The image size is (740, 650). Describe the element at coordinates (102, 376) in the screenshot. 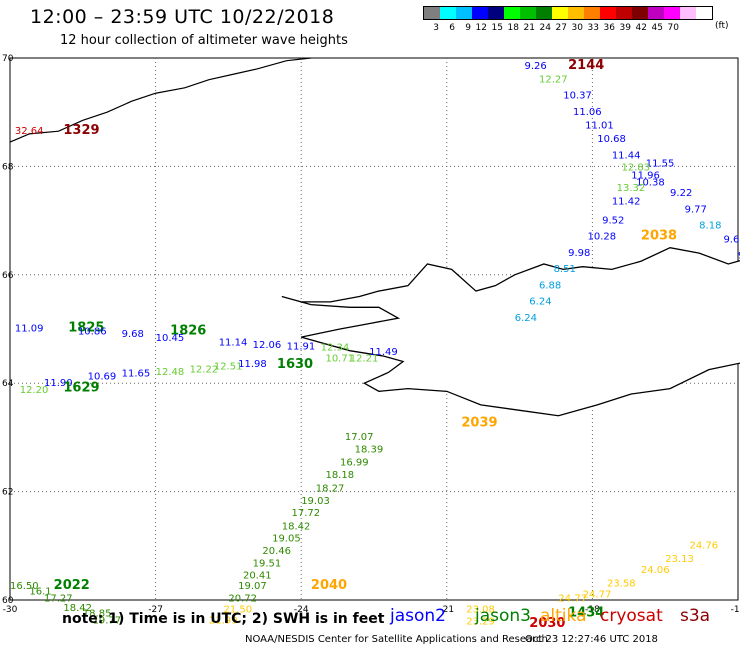

I see `wave-height-label: 10.69` at that location.